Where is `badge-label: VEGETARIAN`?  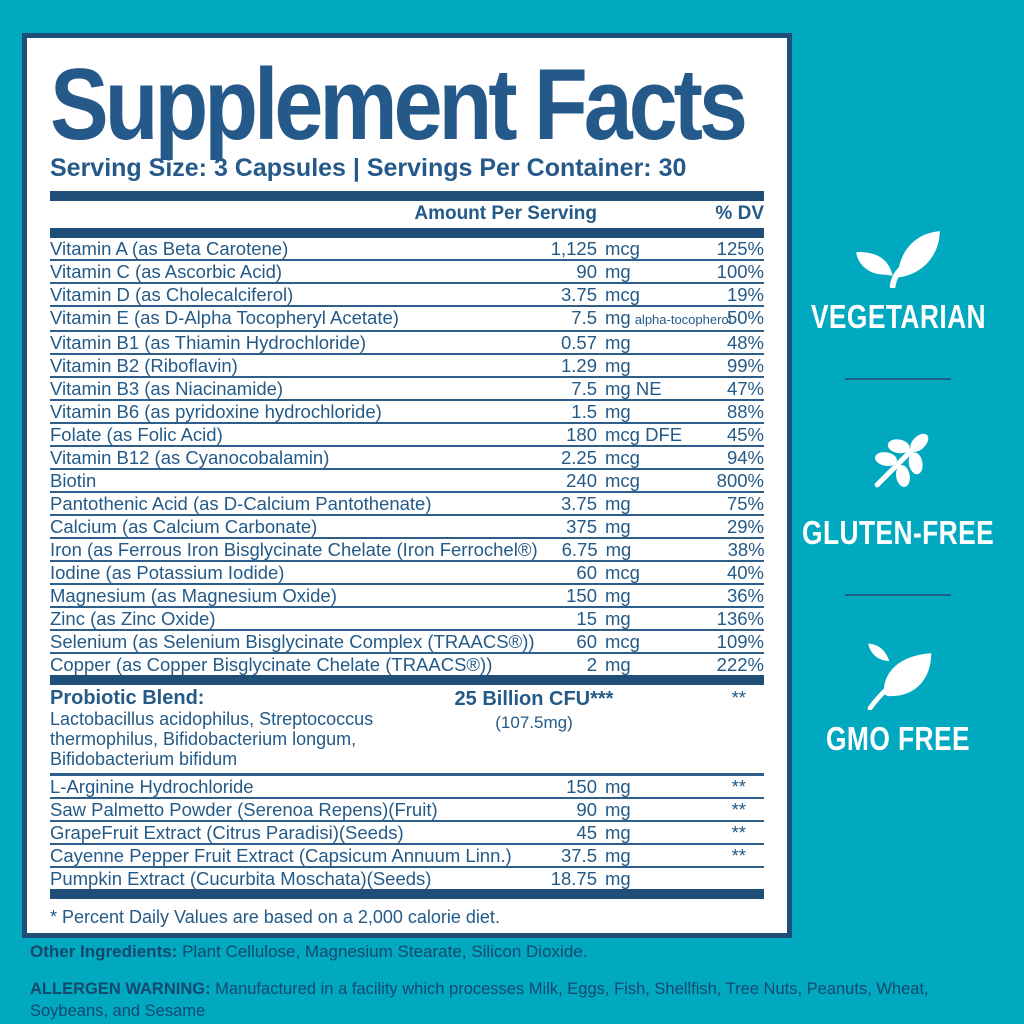 badge-label: VEGETARIAN is located at coordinates (898, 316).